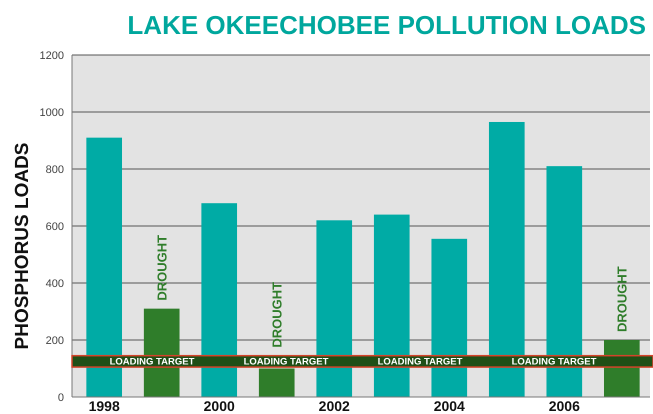  What do you see at coordinates (55, 170) in the screenshot?
I see `y-tick-label: 800` at bounding box center [55, 170].